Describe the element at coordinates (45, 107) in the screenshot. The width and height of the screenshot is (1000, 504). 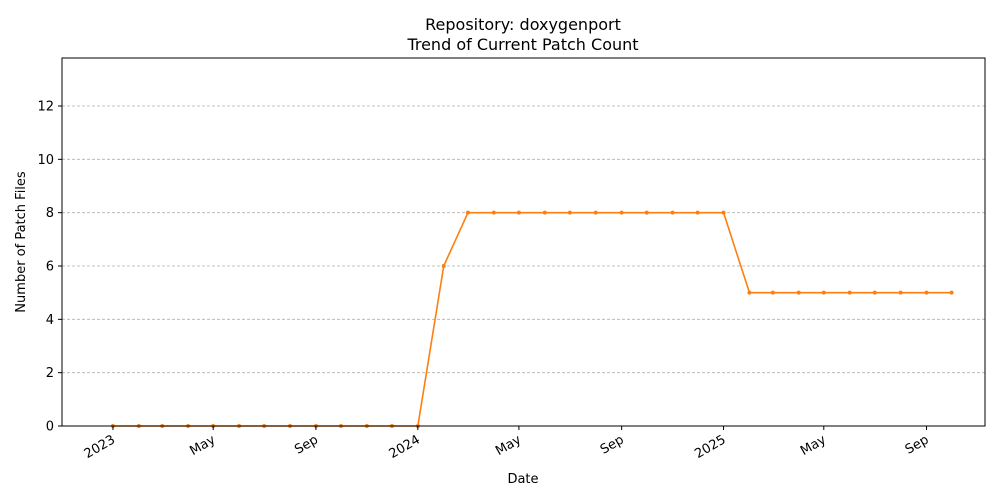
I see `y-tick-label: 12` at that location.